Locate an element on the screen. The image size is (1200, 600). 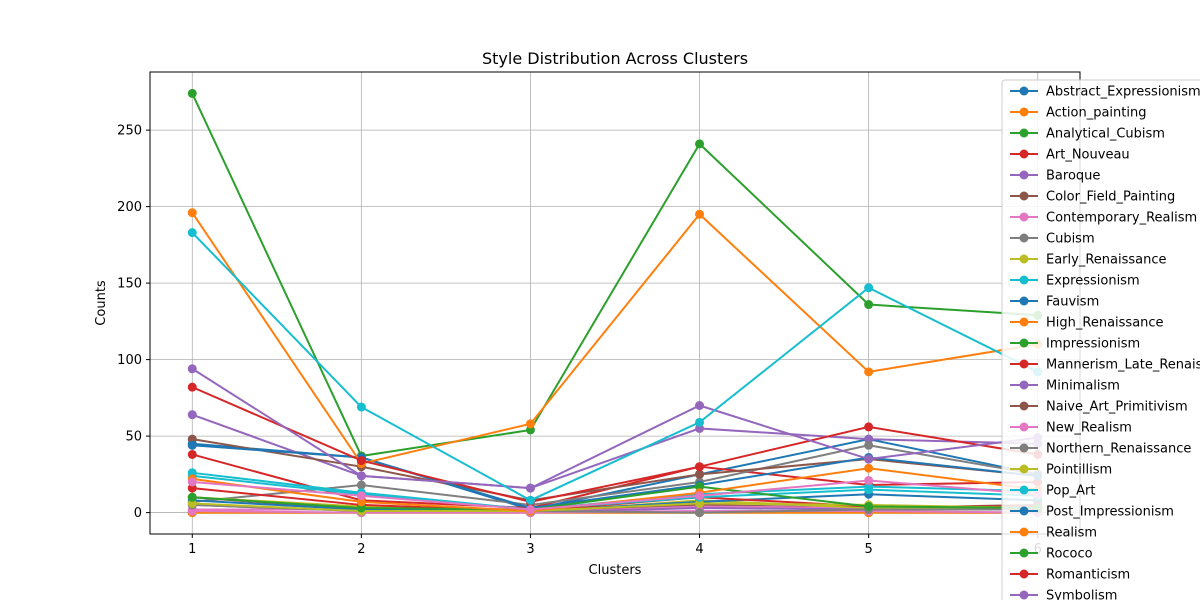
y-tick-label: 50 is located at coordinates (133, 437).